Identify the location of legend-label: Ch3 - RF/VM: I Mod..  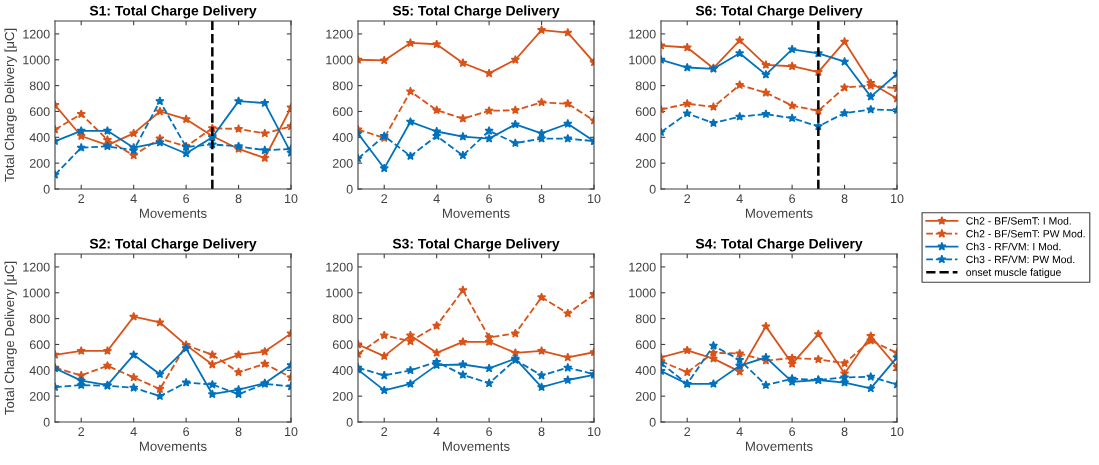
(1013, 246).